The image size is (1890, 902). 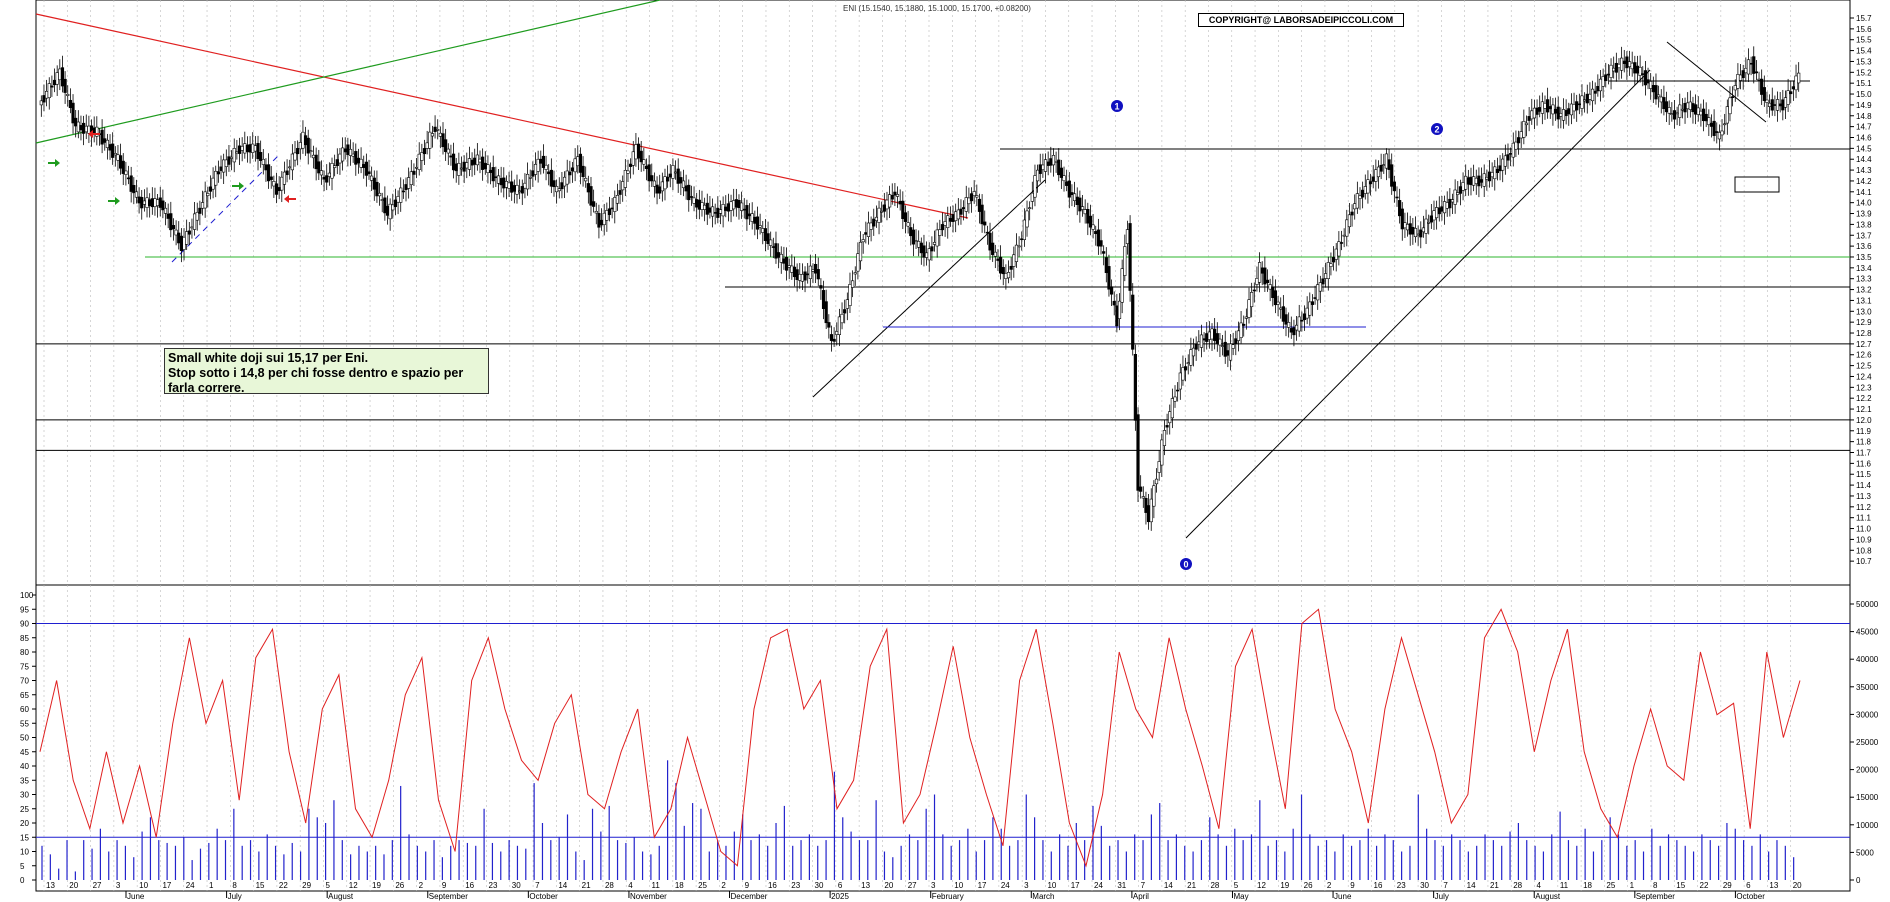 What do you see at coordinates (1378, 885) in the screenshot?
I see `day-label: 16` at bounding box center [1378, 885].